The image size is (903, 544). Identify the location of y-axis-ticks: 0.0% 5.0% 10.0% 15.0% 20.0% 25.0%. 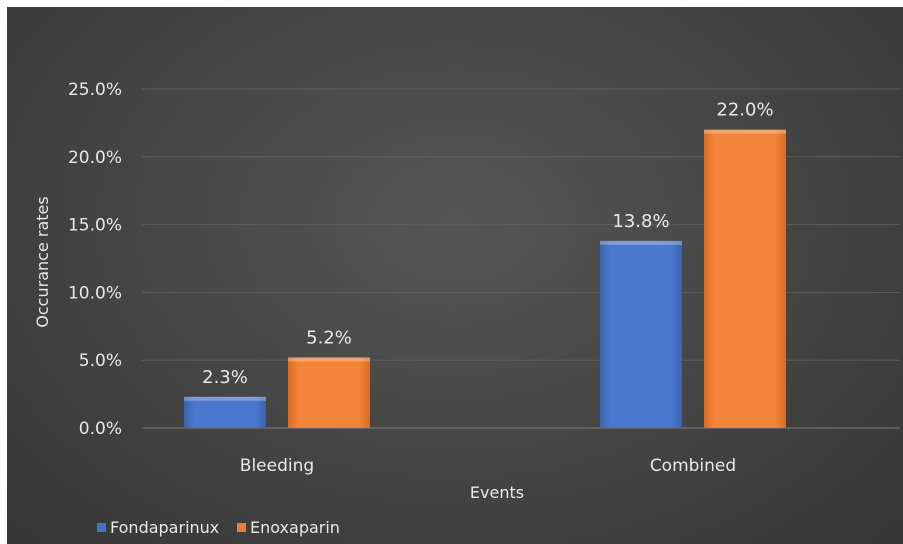
(95, 259).